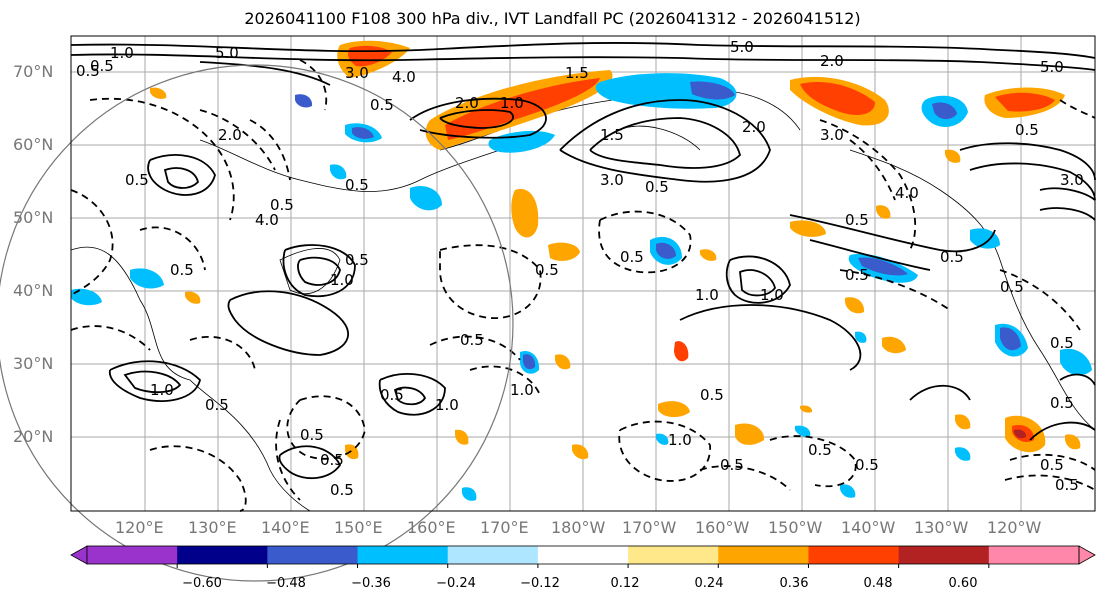 The height and width of the screenshot is (604, 1105). Describe the element at coordinates (33, 71) in the screenshot. I see `lat-label-70N: 70°N` at that location.